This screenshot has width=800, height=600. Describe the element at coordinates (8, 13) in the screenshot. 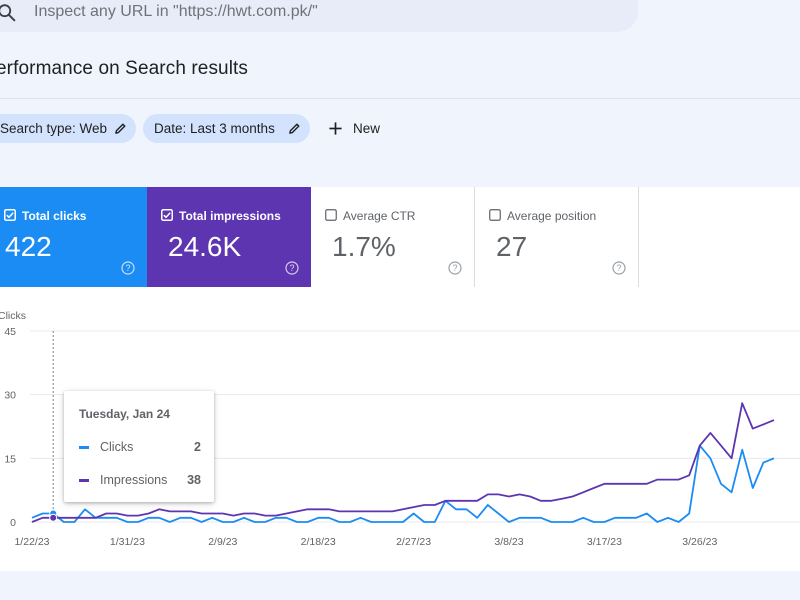

I see `search-icon` at that location.